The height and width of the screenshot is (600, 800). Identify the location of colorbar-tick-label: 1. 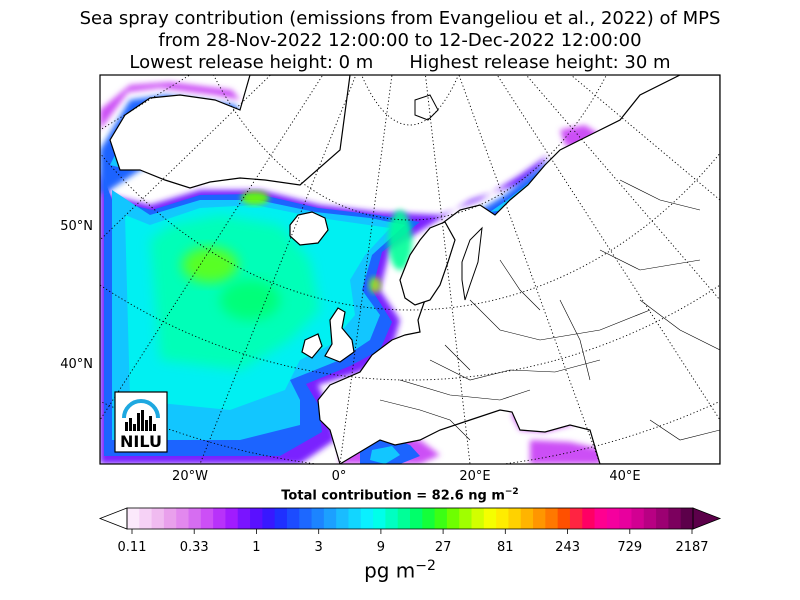
(256, 547).